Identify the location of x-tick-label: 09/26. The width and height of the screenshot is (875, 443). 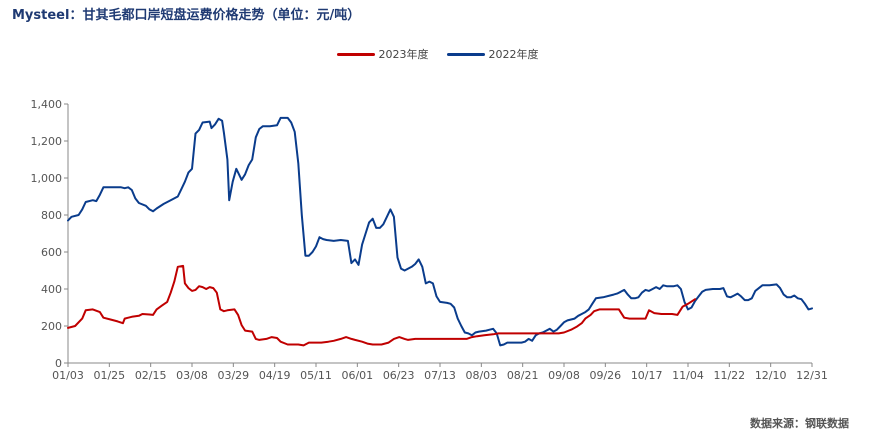
(605, 375).